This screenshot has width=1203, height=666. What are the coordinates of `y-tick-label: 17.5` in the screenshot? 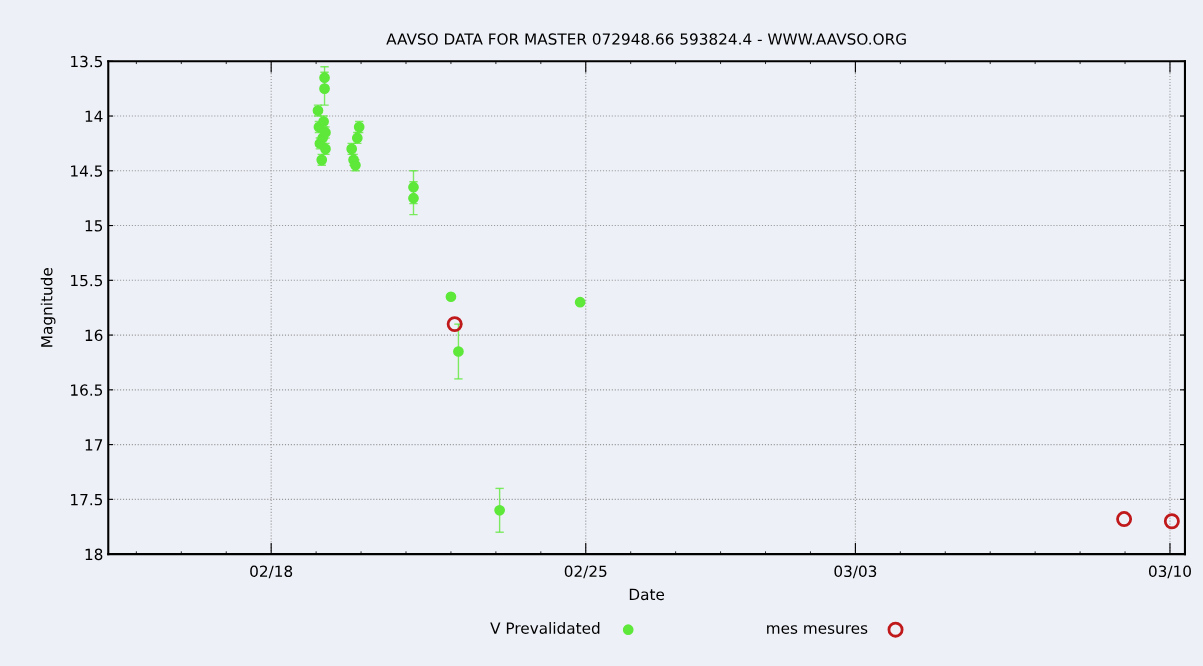 It's located at (87, 500).